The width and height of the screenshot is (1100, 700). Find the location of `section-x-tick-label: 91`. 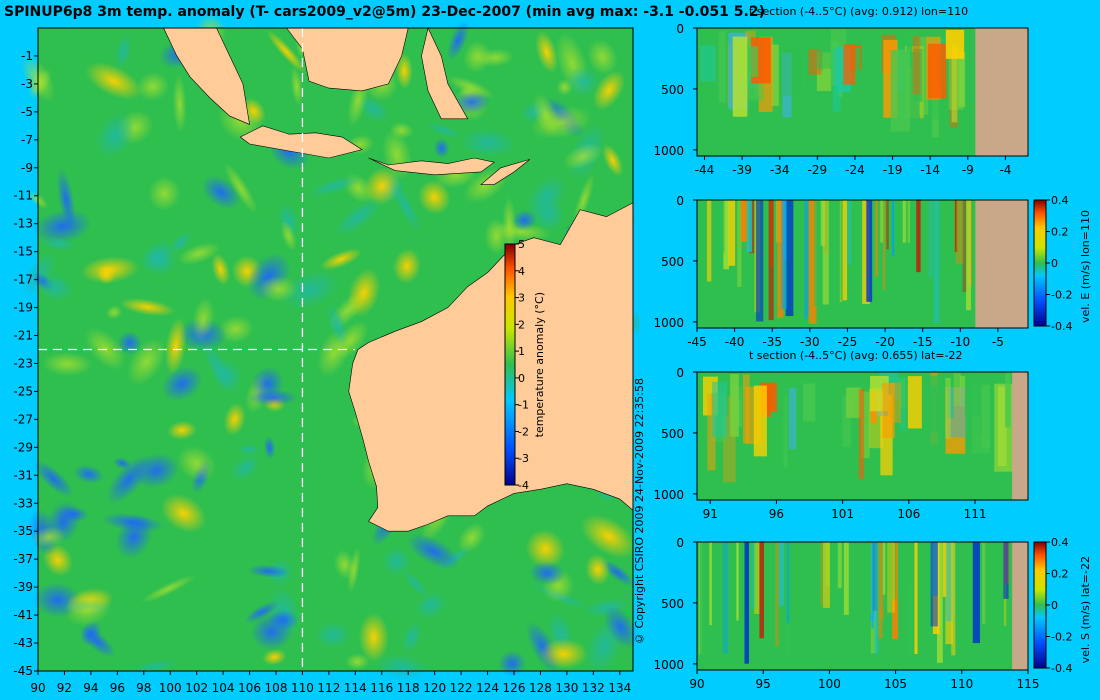

section-x-tick-label: 91 is located at coordinates (710, 514).